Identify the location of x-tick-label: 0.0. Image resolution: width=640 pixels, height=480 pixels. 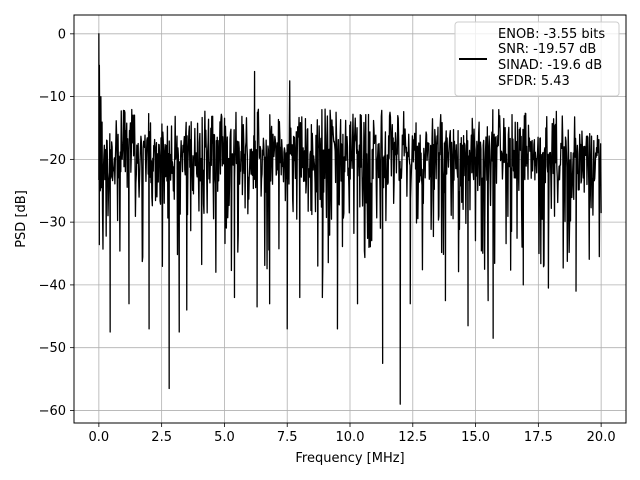
(99, 437).